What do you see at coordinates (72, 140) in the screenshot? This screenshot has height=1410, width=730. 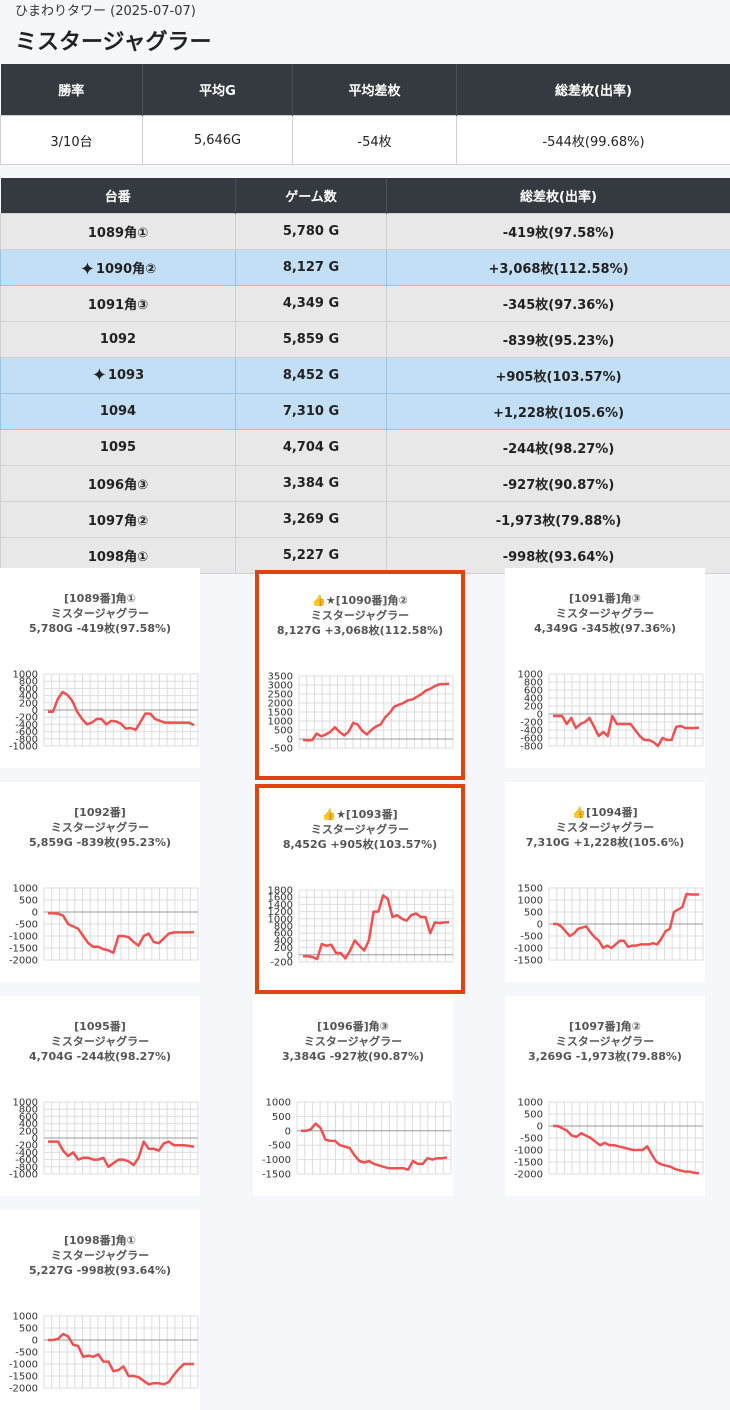 I see `summary-winrate: 3/10台` at bounding box center [72, 140].